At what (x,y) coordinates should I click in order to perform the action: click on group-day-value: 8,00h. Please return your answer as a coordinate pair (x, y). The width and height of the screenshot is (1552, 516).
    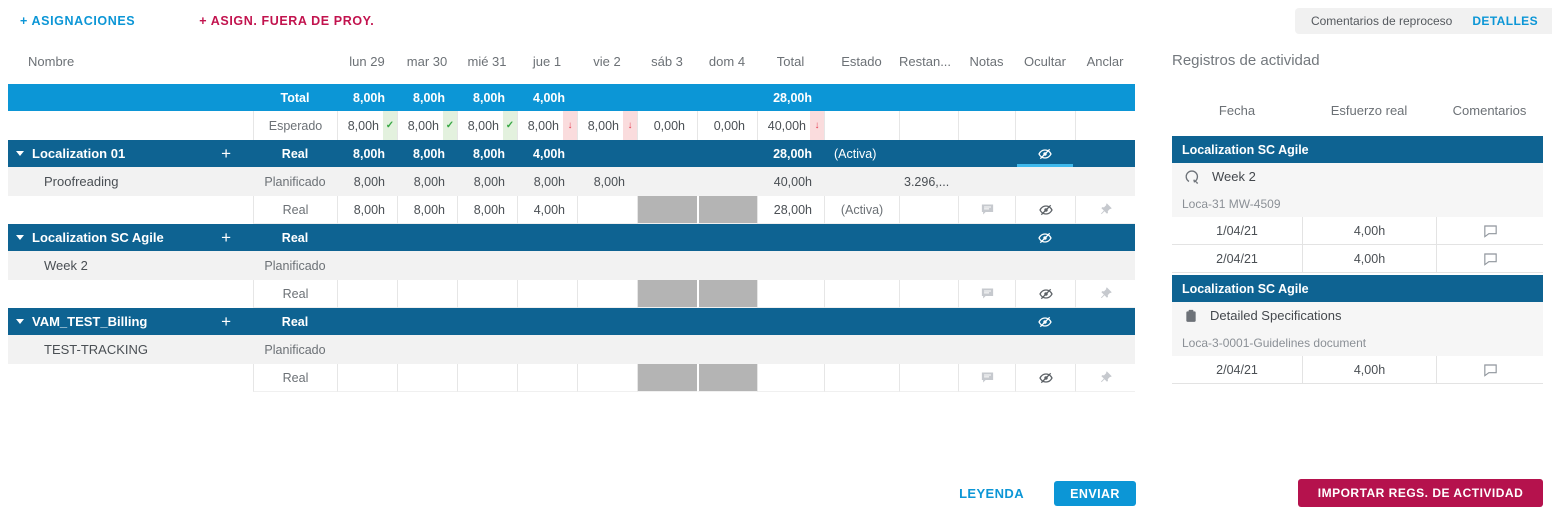
    Looking at the image, I should click on (369, 153).